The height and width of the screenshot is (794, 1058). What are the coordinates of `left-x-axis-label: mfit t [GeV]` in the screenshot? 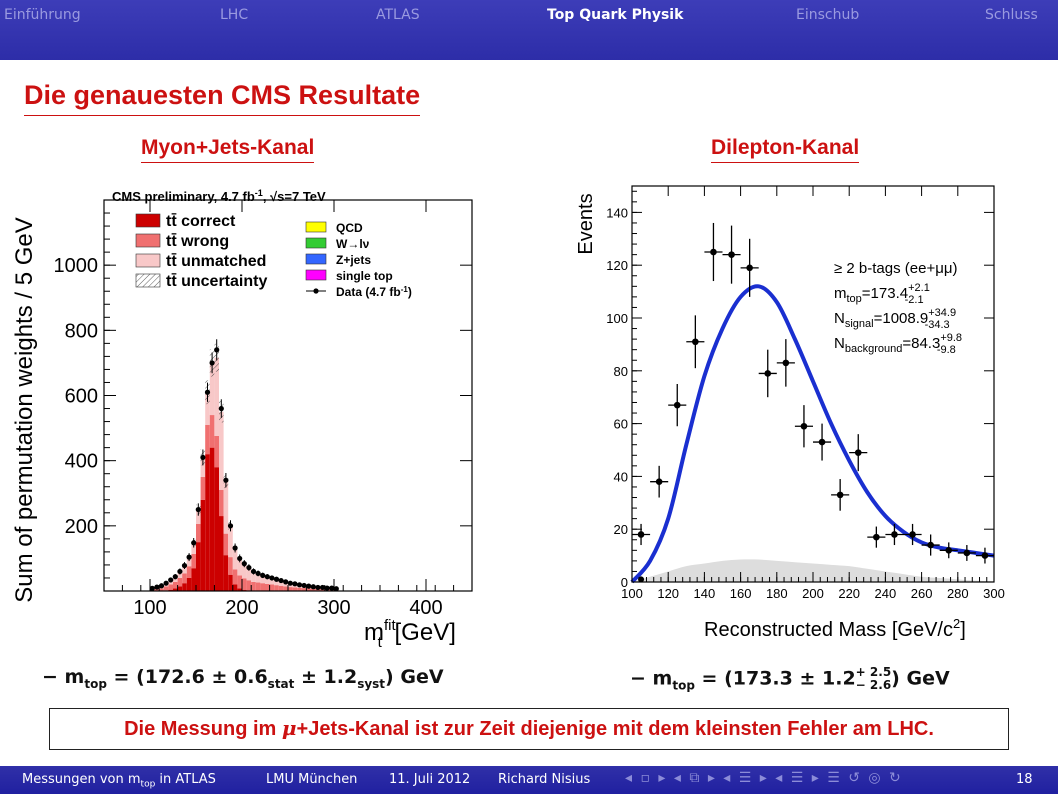 It's located at (410, 633).